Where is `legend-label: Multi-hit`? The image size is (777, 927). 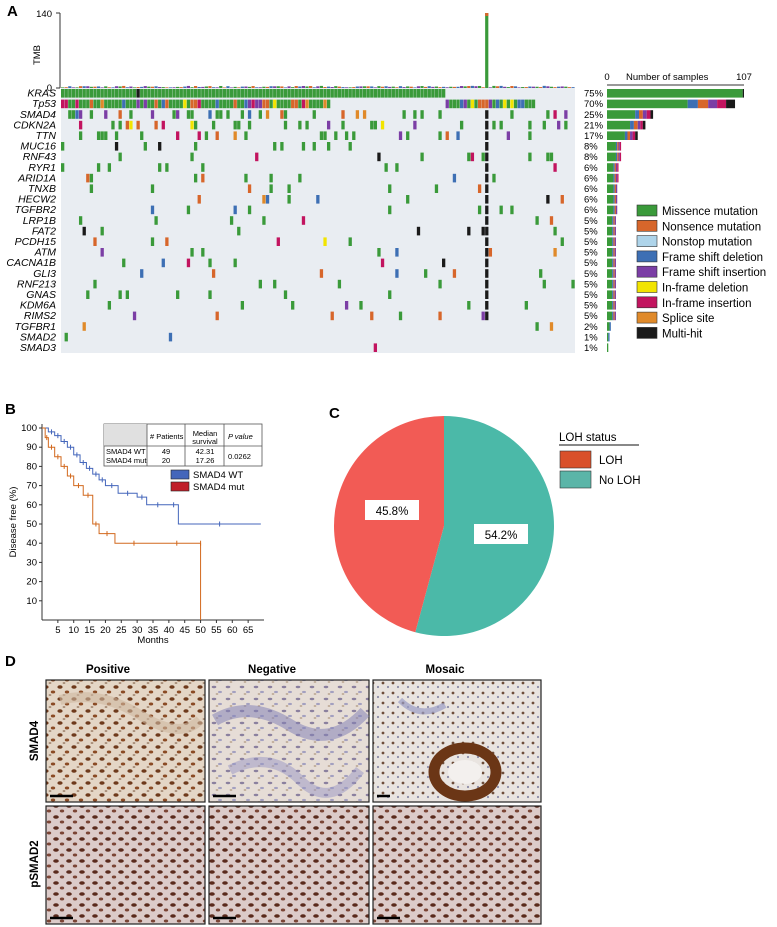
legend-label: Multi-hit is located at coordinates (682, 334).